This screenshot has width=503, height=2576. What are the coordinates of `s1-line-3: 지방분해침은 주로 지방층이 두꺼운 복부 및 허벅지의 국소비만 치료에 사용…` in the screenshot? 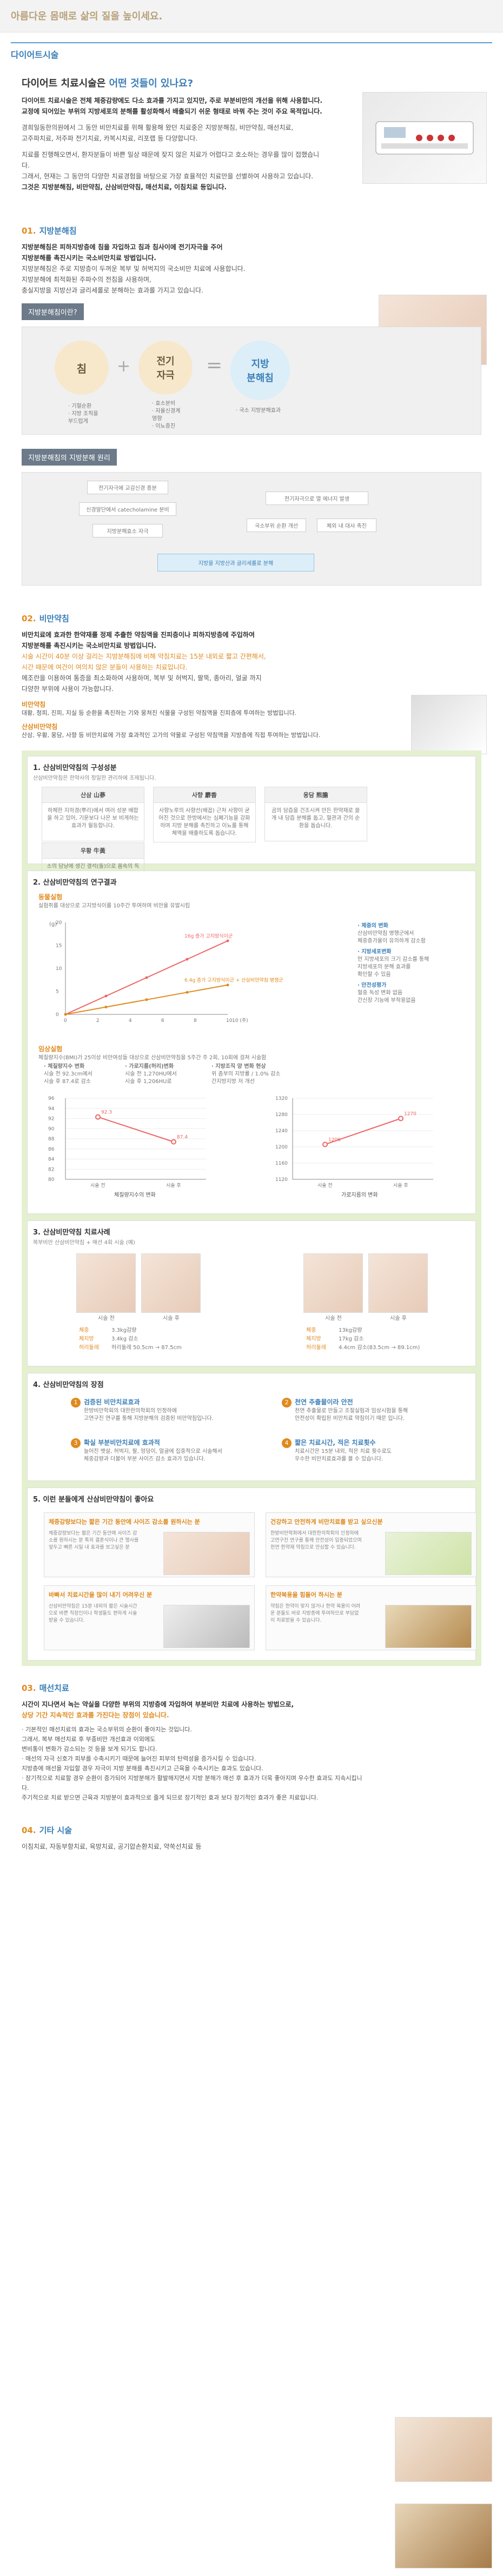 It's located at (134, 269).